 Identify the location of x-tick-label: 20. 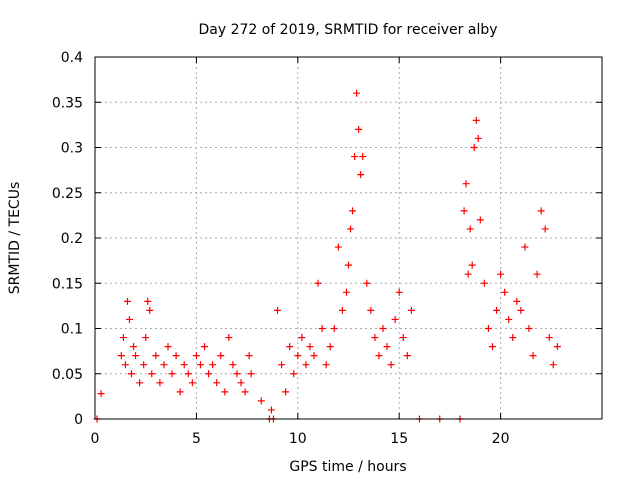
(501, 439).